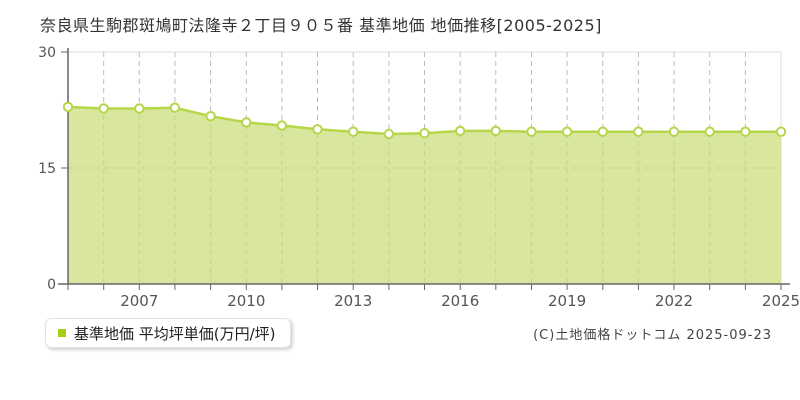 The height and width of the screenshot is (400, 800). Describe the element at coordinates (460, 301) in the screenshot. I see `svg-text: 2016` at that location.